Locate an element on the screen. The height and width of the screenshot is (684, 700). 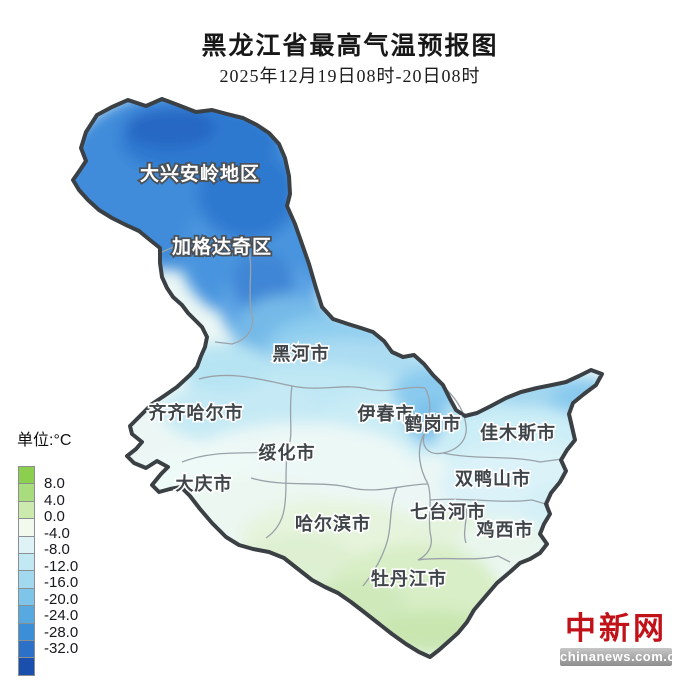
region-label: 鸡西市 is located at coordinates (505, 529).